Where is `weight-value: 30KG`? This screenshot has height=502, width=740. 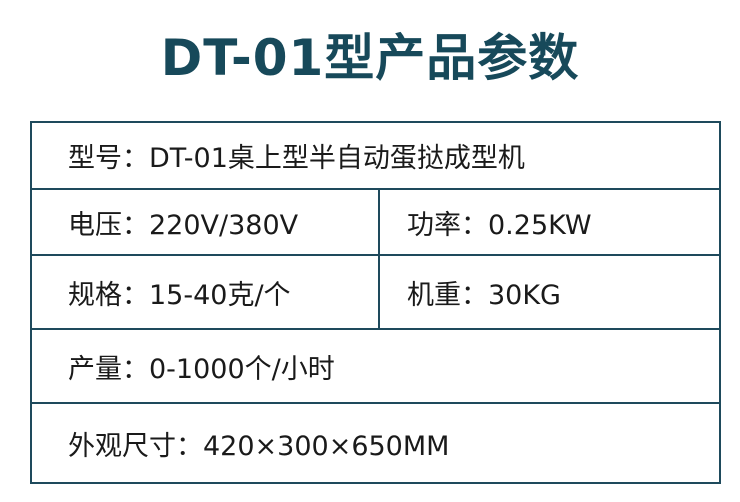
weight-value: 30KG is located at coordinates (524, 295).